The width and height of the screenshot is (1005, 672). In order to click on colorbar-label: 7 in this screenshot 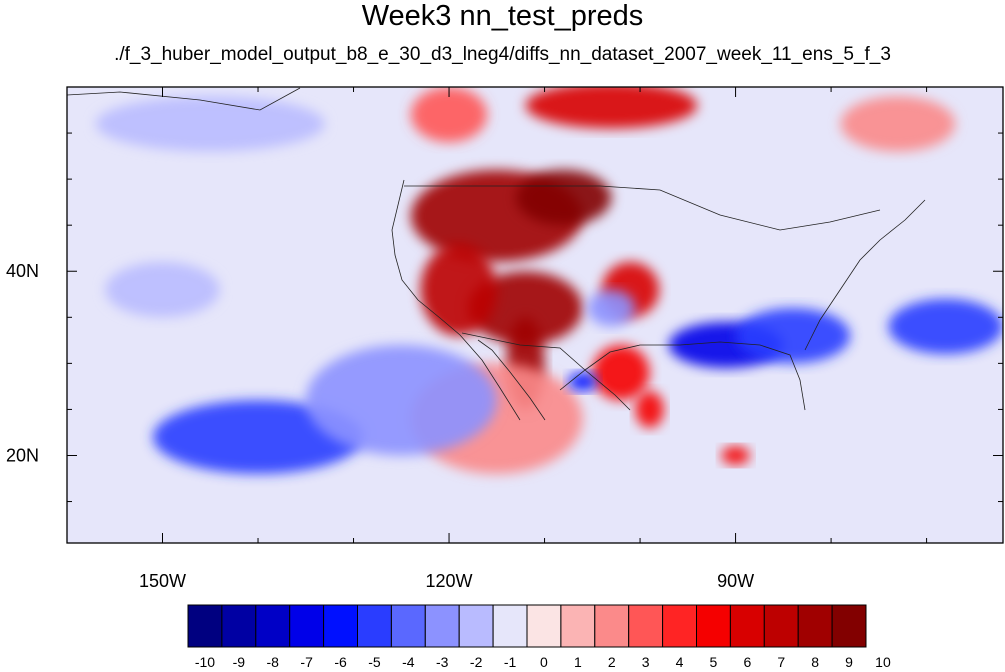, I will do `click(781, 662)`.